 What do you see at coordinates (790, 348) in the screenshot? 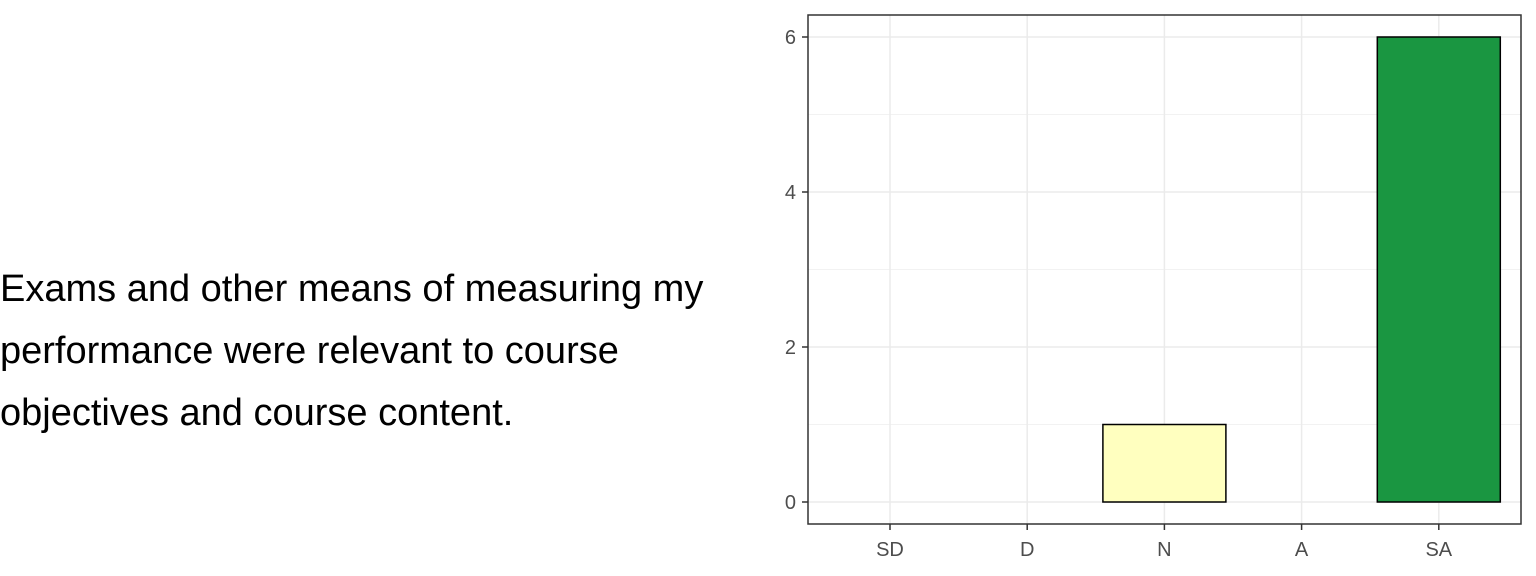
I see `y-tick-label: 2` at bounding box center [790, 348].